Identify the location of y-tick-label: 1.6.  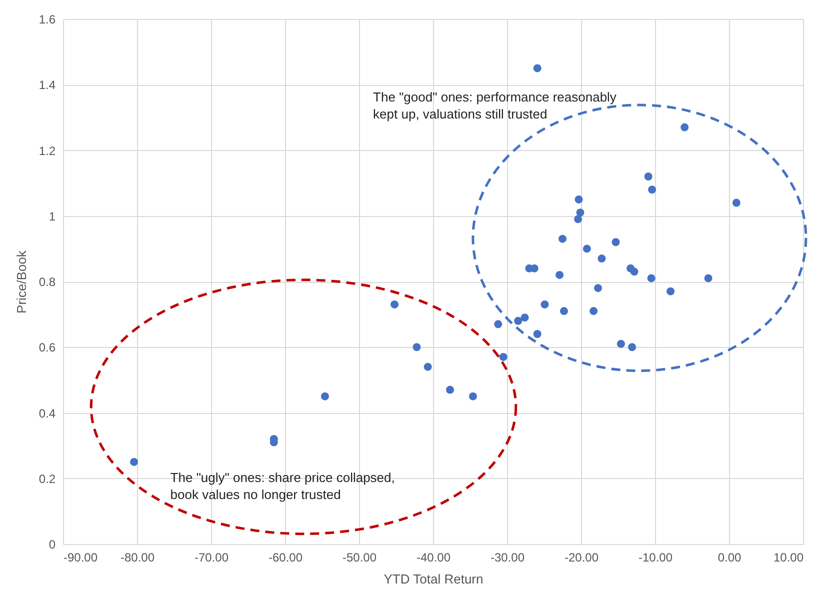
(47, 19).